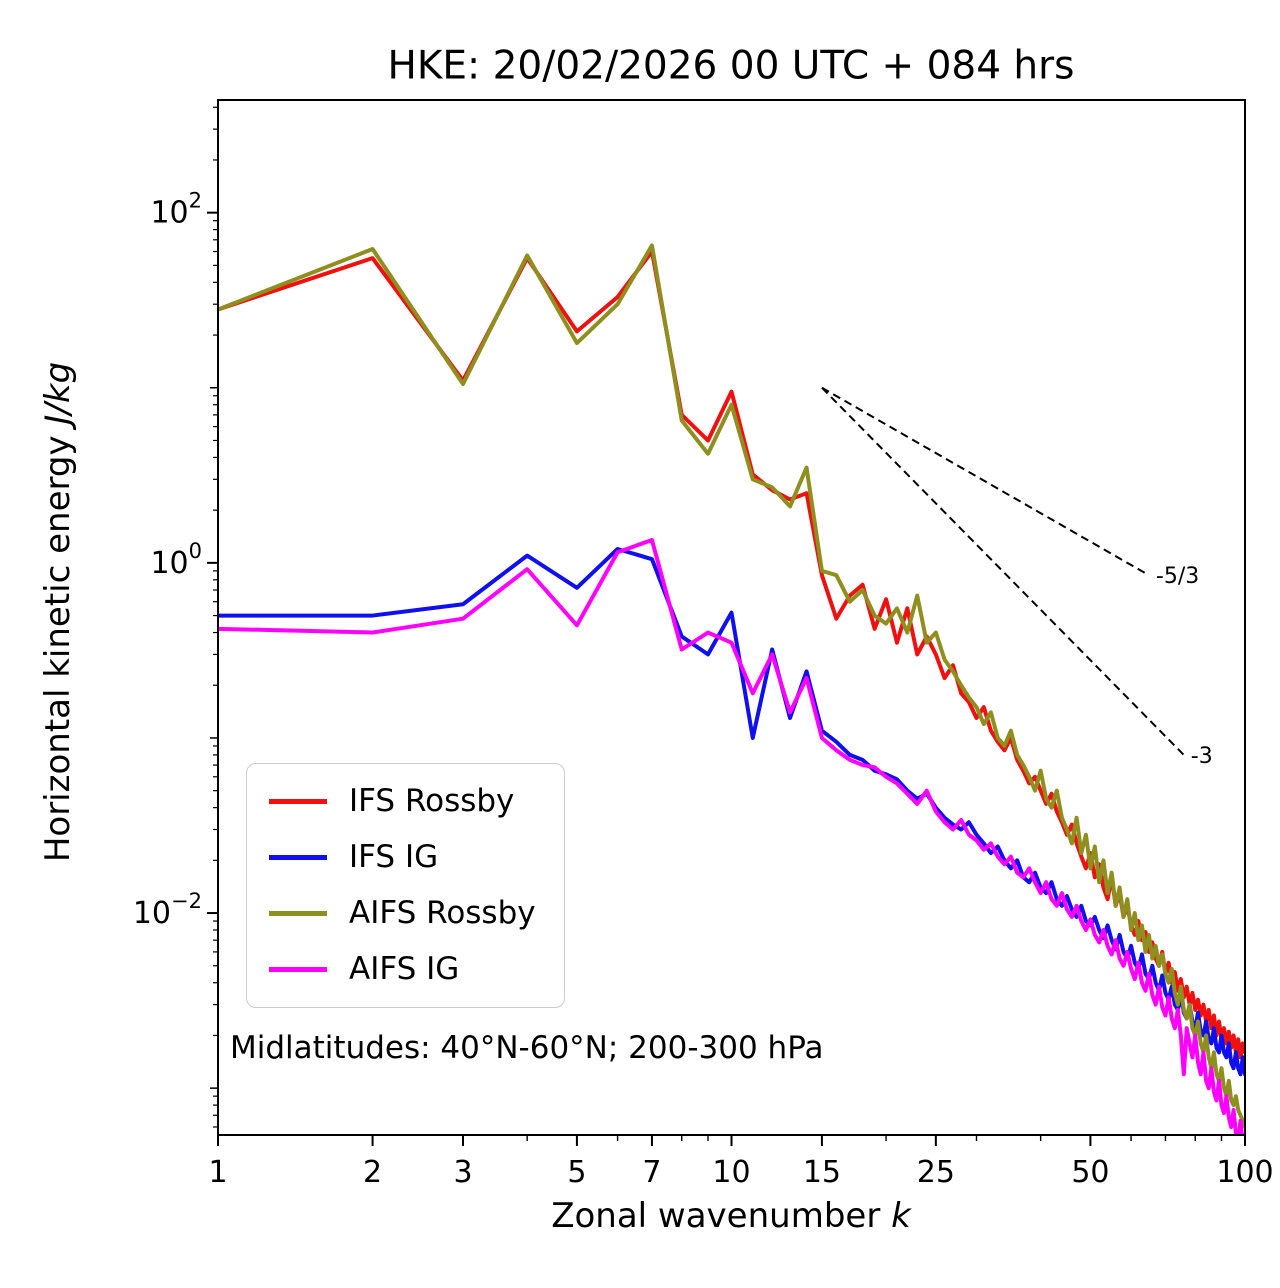 This screenshot has height=1288, width=1280. Describe the element at coordinates (58, 643) in the screenshot. I see `y-axis-label-text: Horizontal kinetic energy` at that location.